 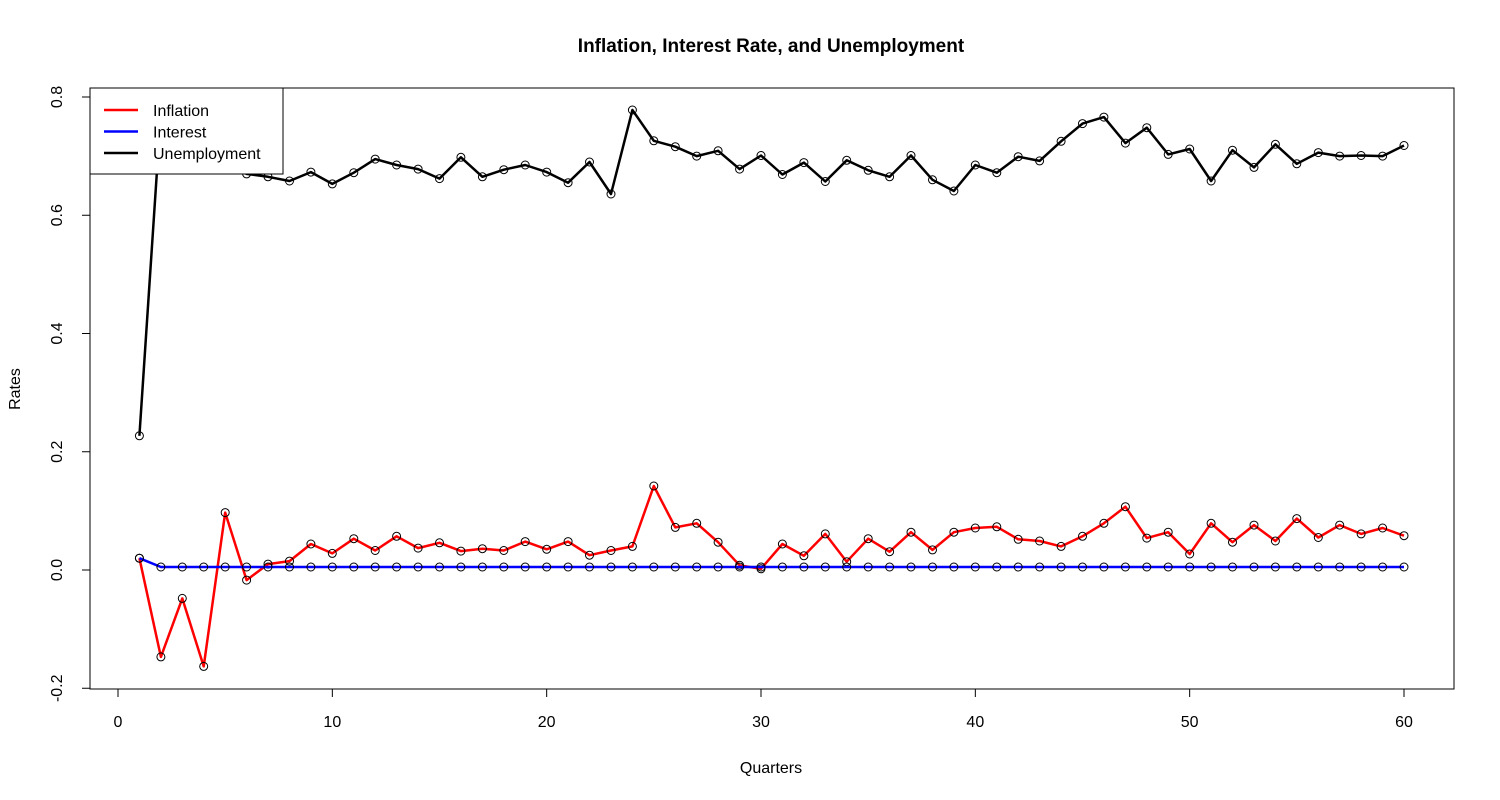 What do you see at coordinates (547, 722) in the screenshot?
I see `x-tick-label: 20` at bounding box center [547, 722].